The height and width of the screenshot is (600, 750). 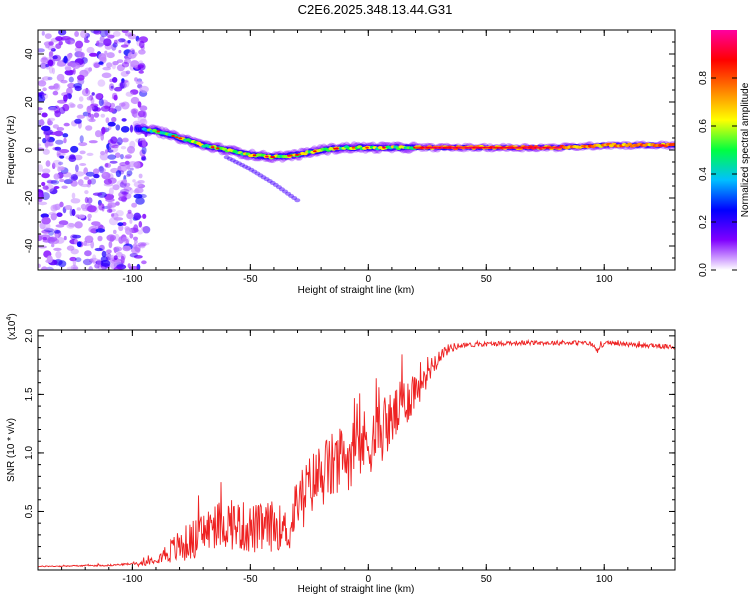 What do you see at coordinates (29, 197) in the screenshot?
I see `spectrogram-ytick-label: -20` at bounding box center [29, 197].